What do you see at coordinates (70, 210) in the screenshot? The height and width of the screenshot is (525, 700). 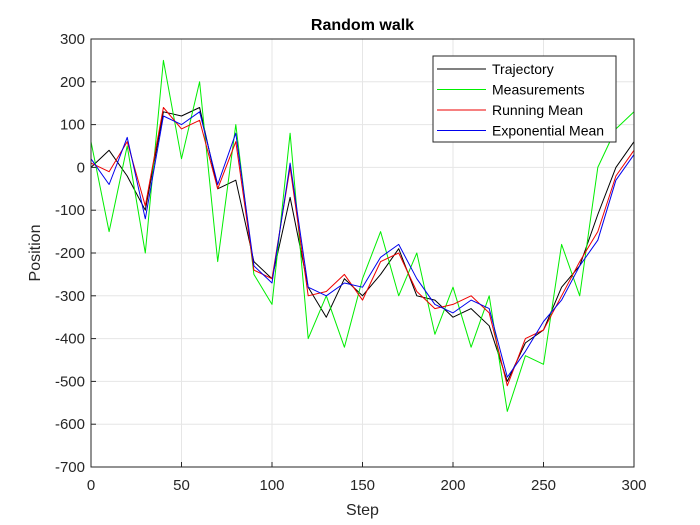 I see `y-tick-label: -100` at bounding box center [70, 210].